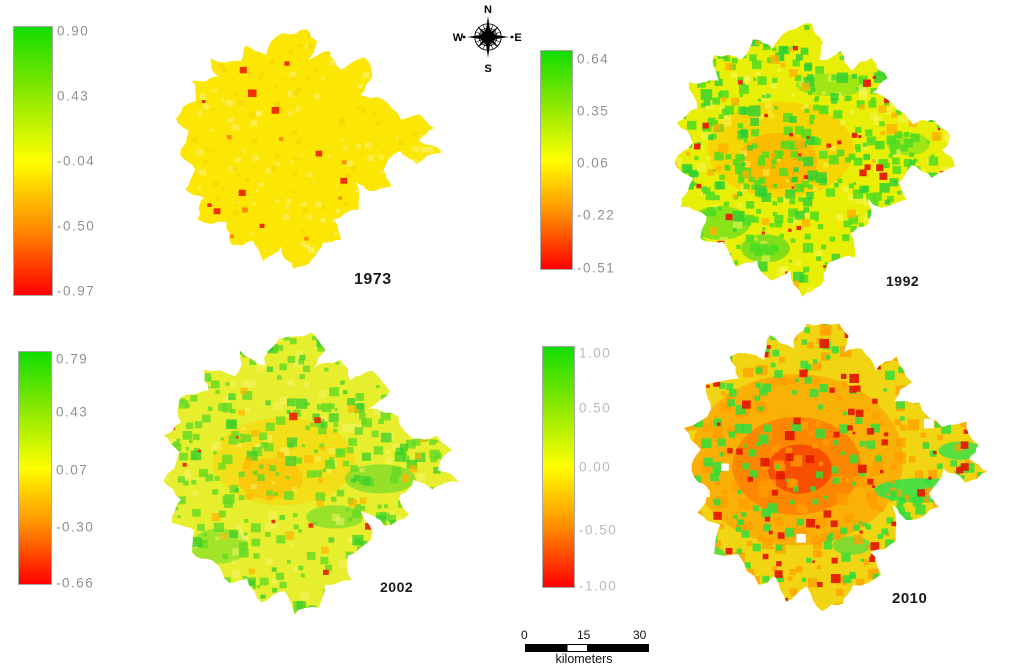 The width and height of the screenshot is (1009, 670). What do you see at coordinates (487, 68) in the screenshot?
I see `compass-south-label: S` at bounding box center [487, 68].